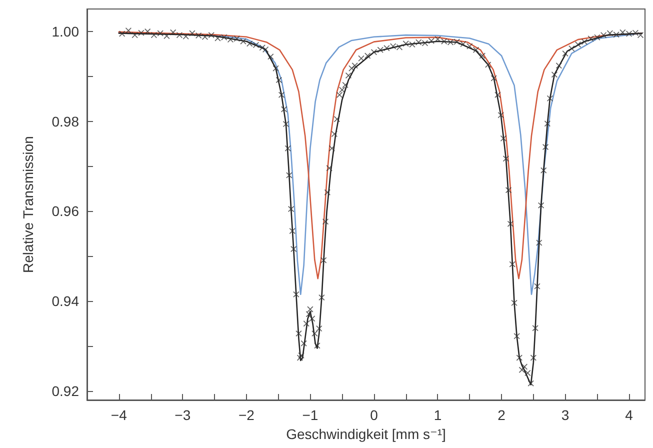 The height and width of the screenshot is (448, 653). What do you see at coordinates (310, 415) in the screenshot?
I see `x-tick-label: −1` at bounding box center [310, 415].